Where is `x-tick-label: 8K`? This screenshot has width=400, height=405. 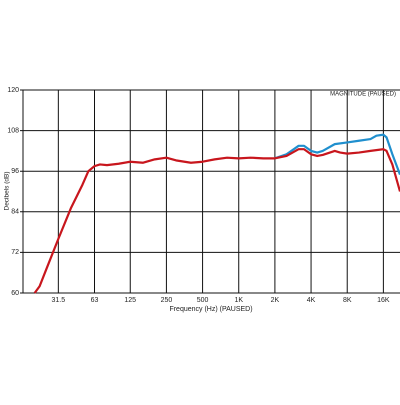 x-tick-label: 8K is located at coordinates (347, 300).